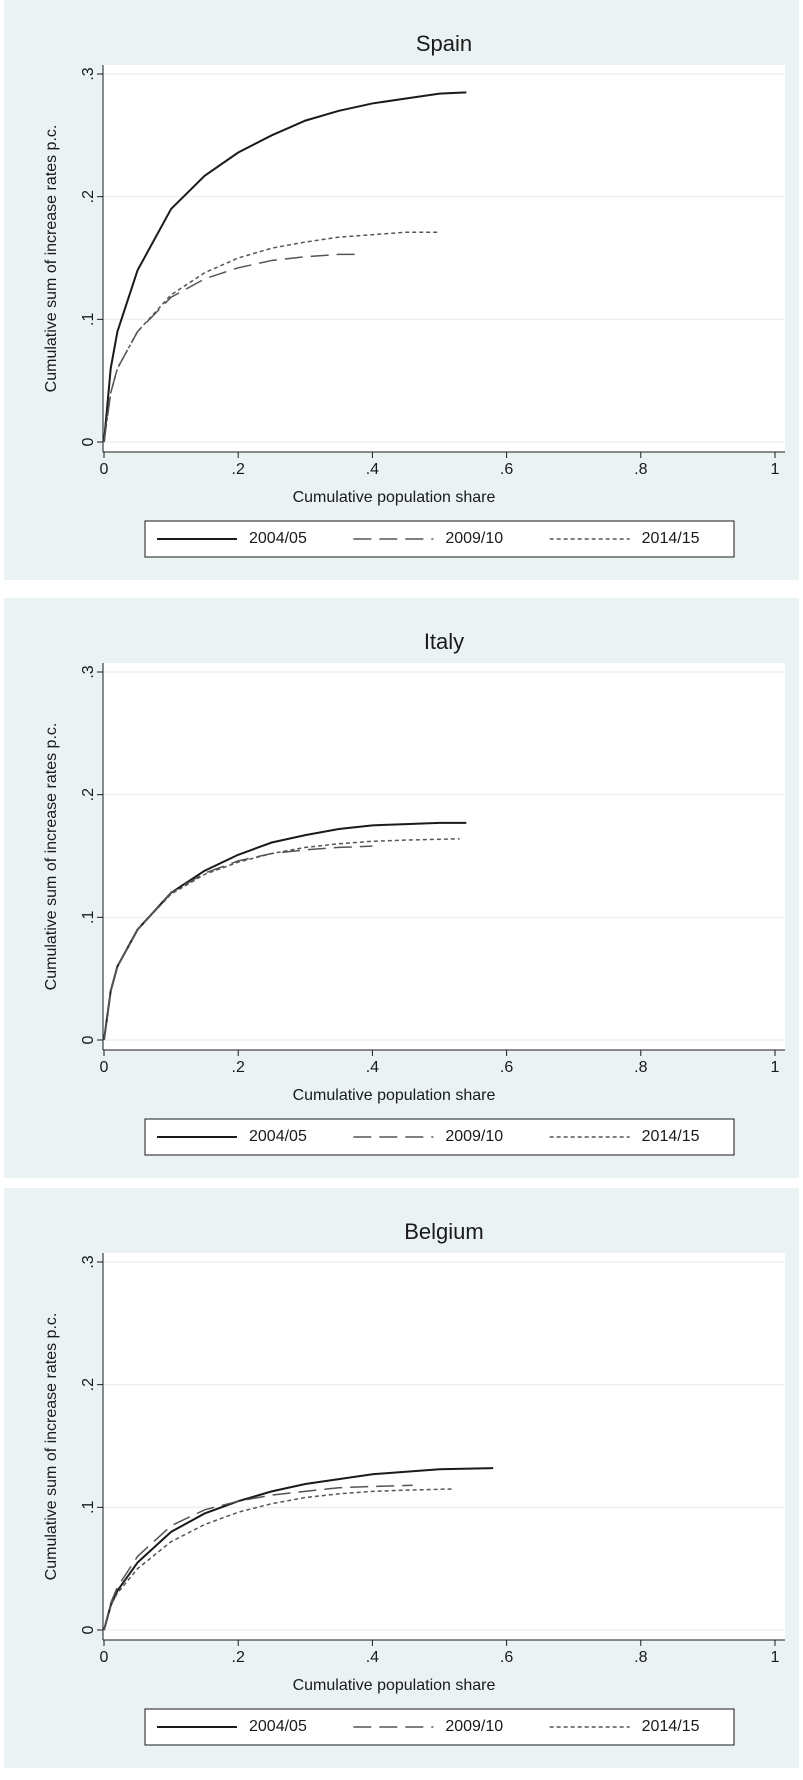  I want to click on chart-title: Italy, so click(444, 641).